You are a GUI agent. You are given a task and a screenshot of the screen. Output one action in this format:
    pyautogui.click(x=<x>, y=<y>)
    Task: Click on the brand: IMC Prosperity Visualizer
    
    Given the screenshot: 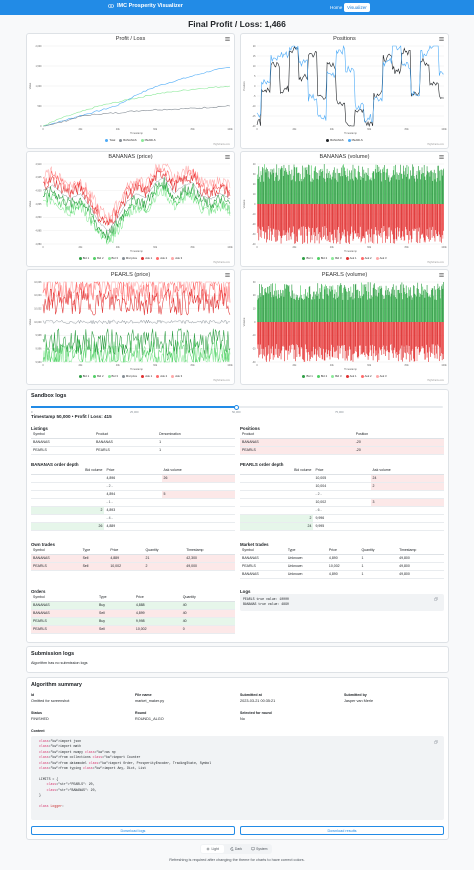 What is the action you would take?
    pyautogui.click(x=145, y=6)
    